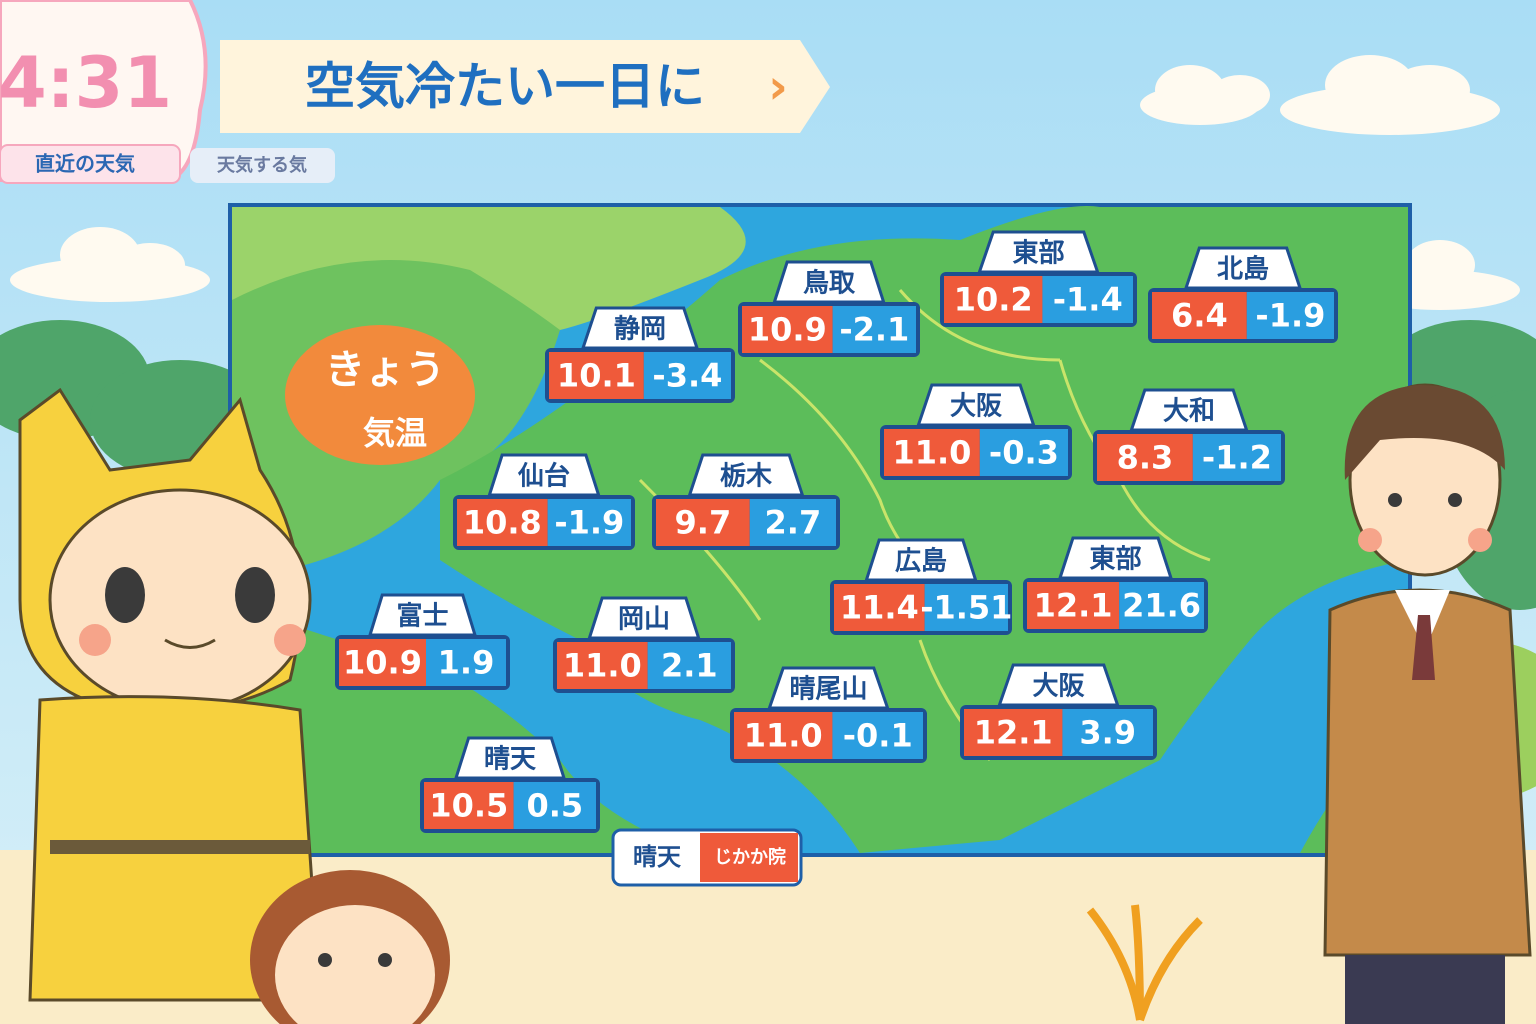  Describe the element at coordinates (86, 83) in the screenshot. I see `clock: 4:31` at that location.